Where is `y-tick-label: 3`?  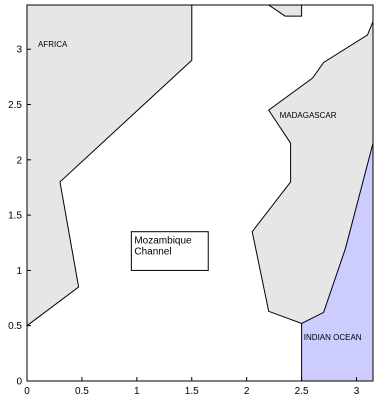
y-tick-label: 3 is located at coordinates (19, 50).